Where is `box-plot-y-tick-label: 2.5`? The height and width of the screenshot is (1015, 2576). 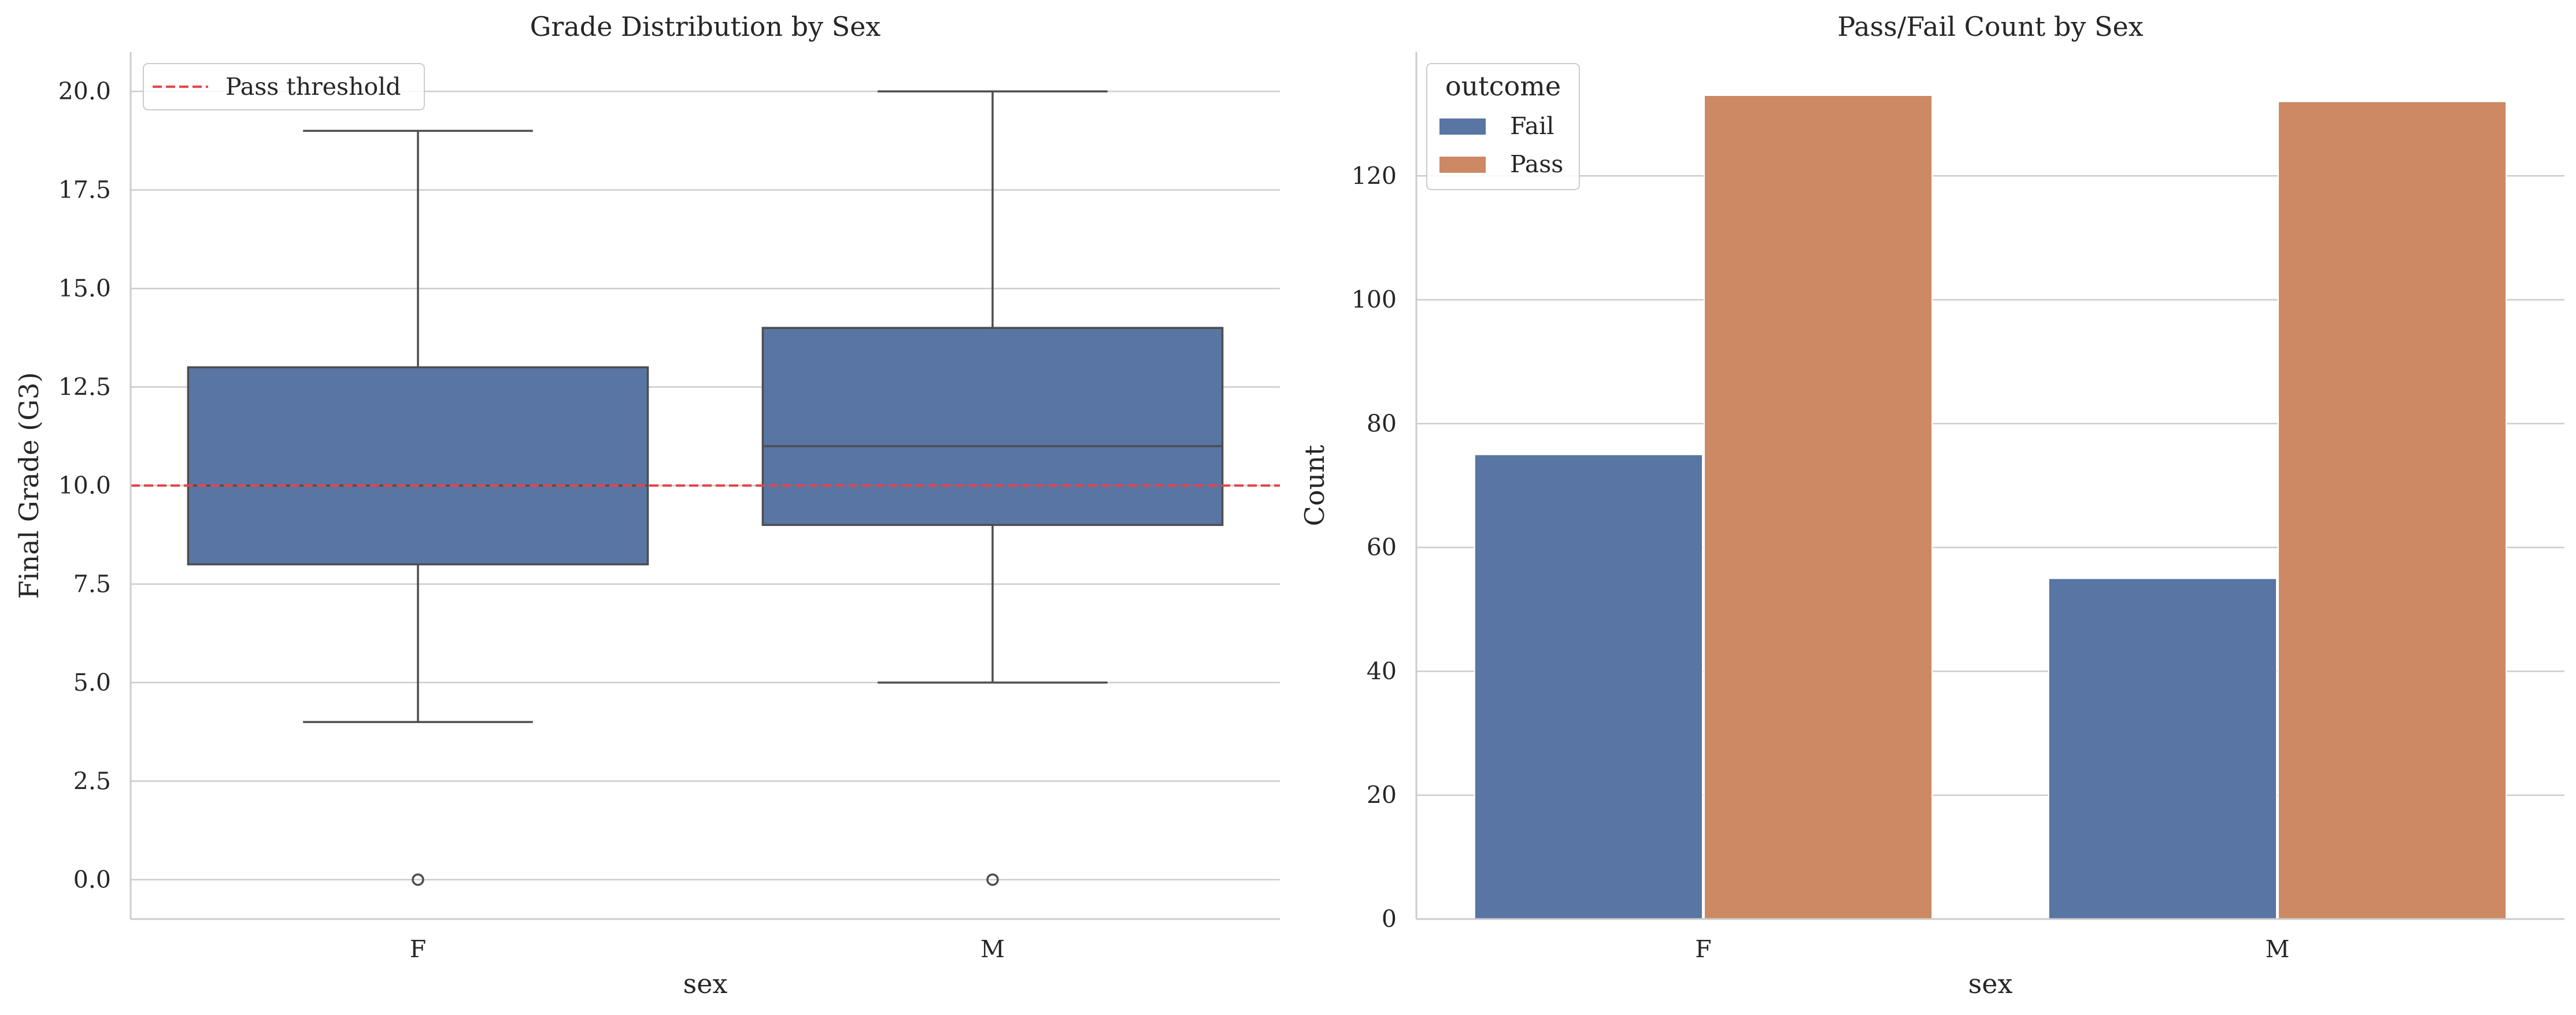
box-plot-y-tick-label: 2.5 is located at coordinates (92, 781).